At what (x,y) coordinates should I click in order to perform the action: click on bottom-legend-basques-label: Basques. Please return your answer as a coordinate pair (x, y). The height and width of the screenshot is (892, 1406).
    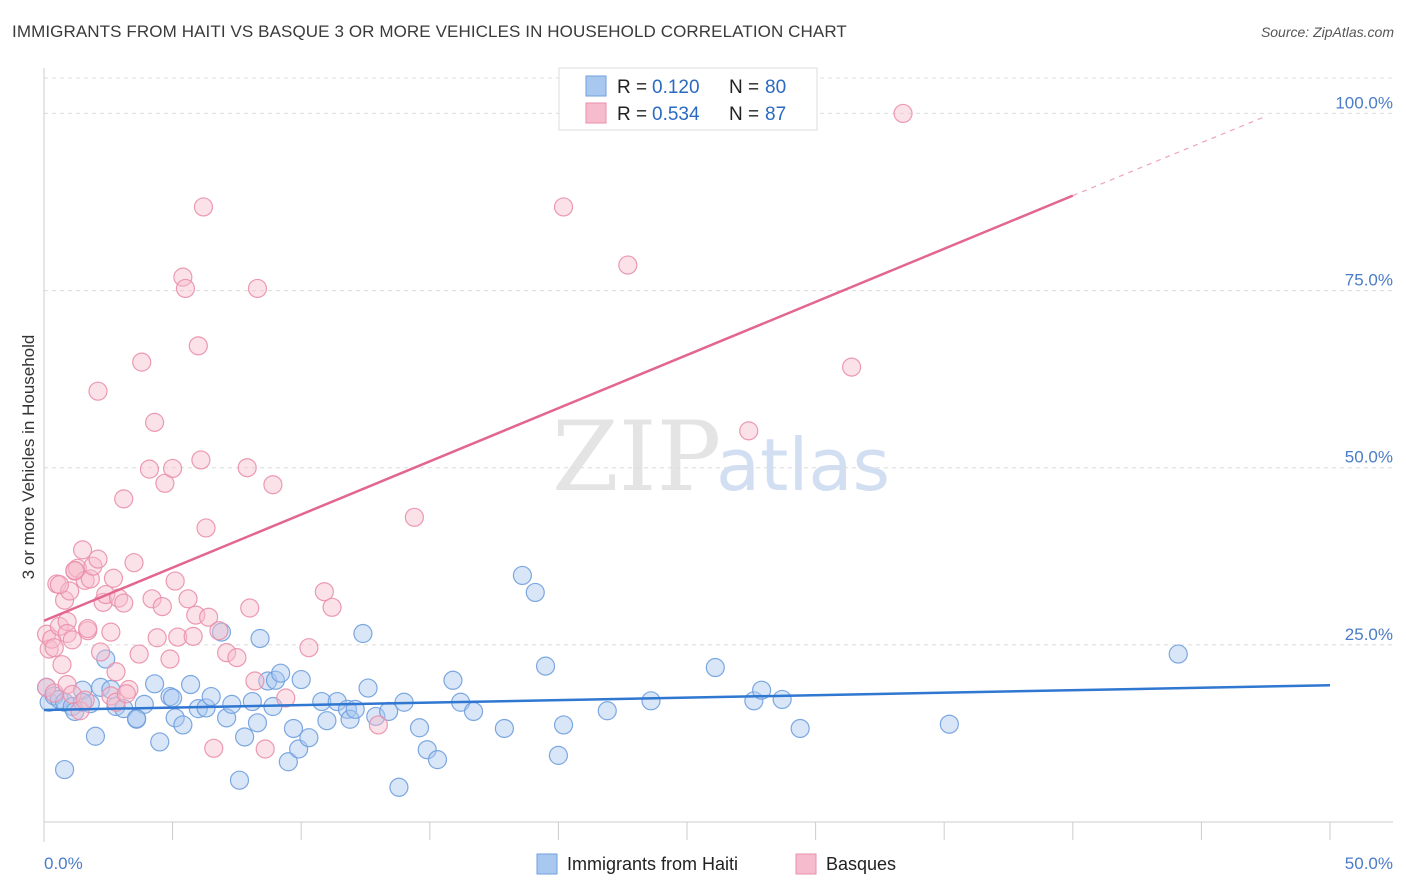
    Looking at the image, I should click on (861, 864).